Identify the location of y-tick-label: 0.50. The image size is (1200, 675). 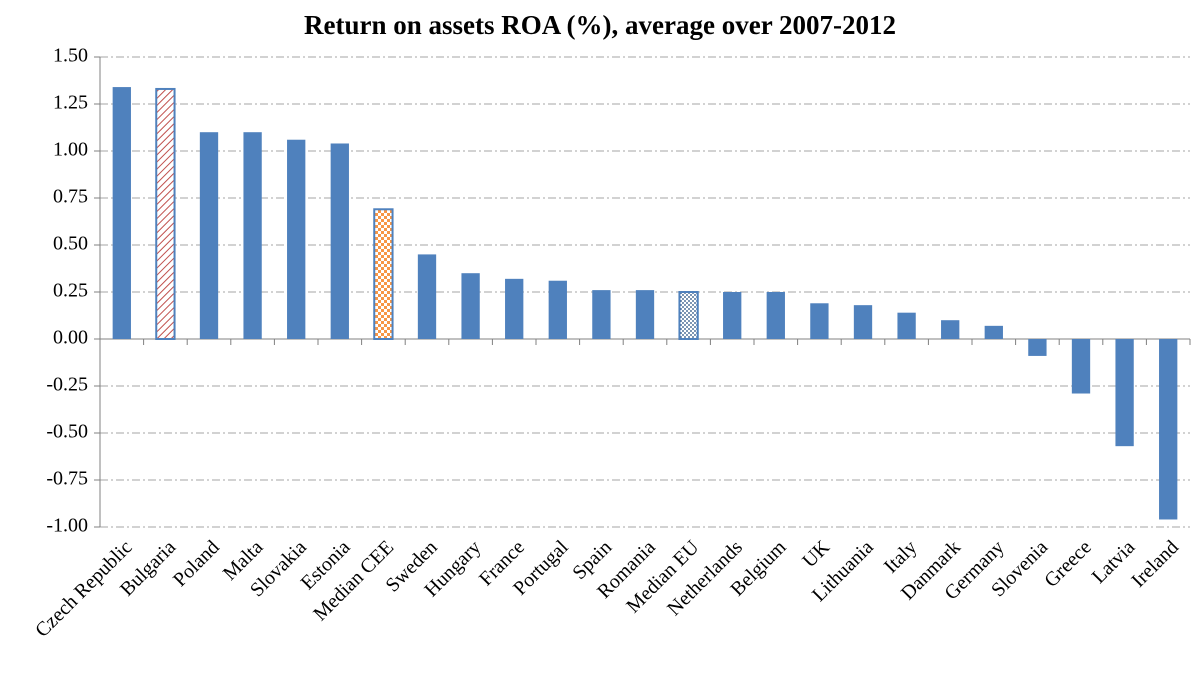
(70, 244).